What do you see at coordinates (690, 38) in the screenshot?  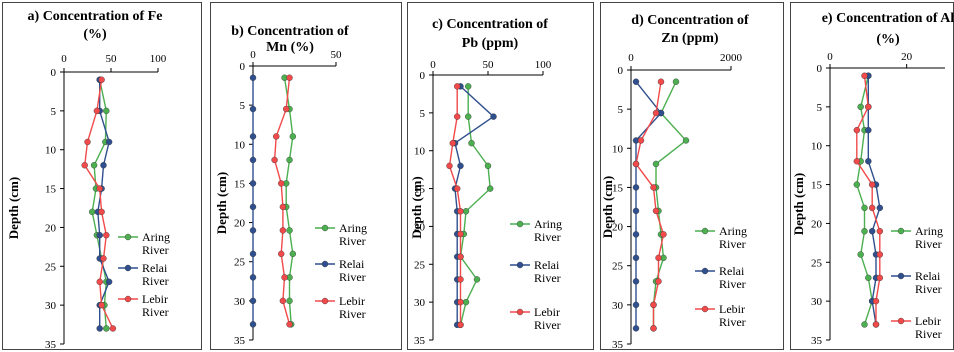 I see `chart-title: Zn (ppm)` at bounding box center [690, 38].